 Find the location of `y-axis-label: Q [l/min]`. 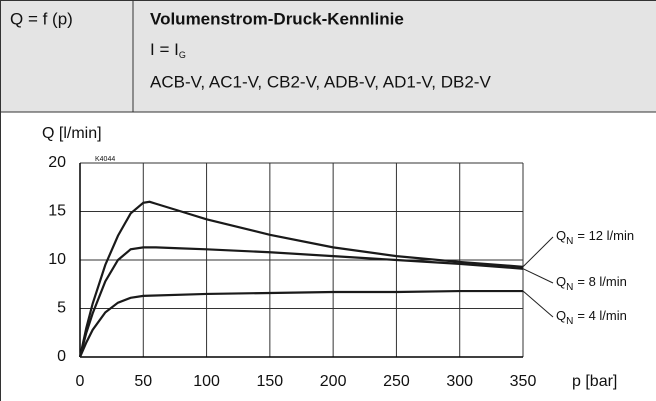

y-axis-label: Q [l/min] is located at coordinates (72, 133).